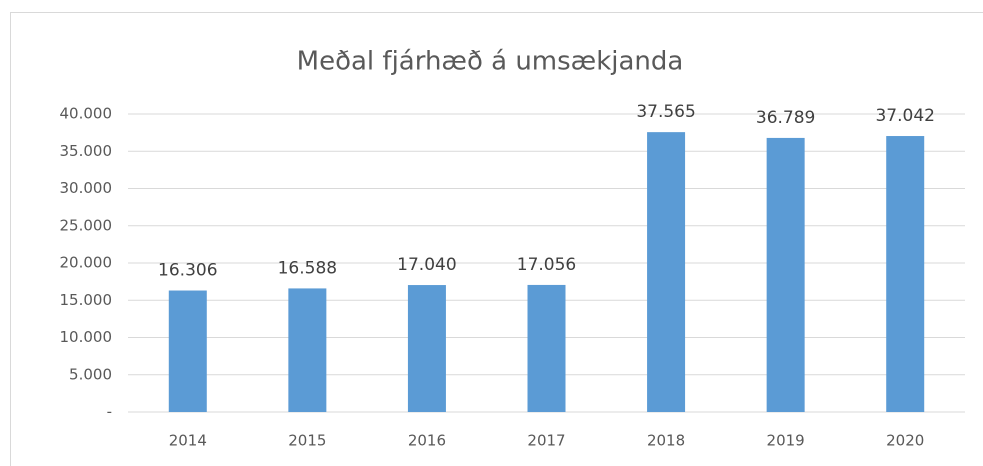 Image resolution: width=983 pixels, height=466 pixels. What do you see at coordinates (86, 263) in the screenshot?
I see `y-tick-label: 20.000` at bounding box center [86, 263].